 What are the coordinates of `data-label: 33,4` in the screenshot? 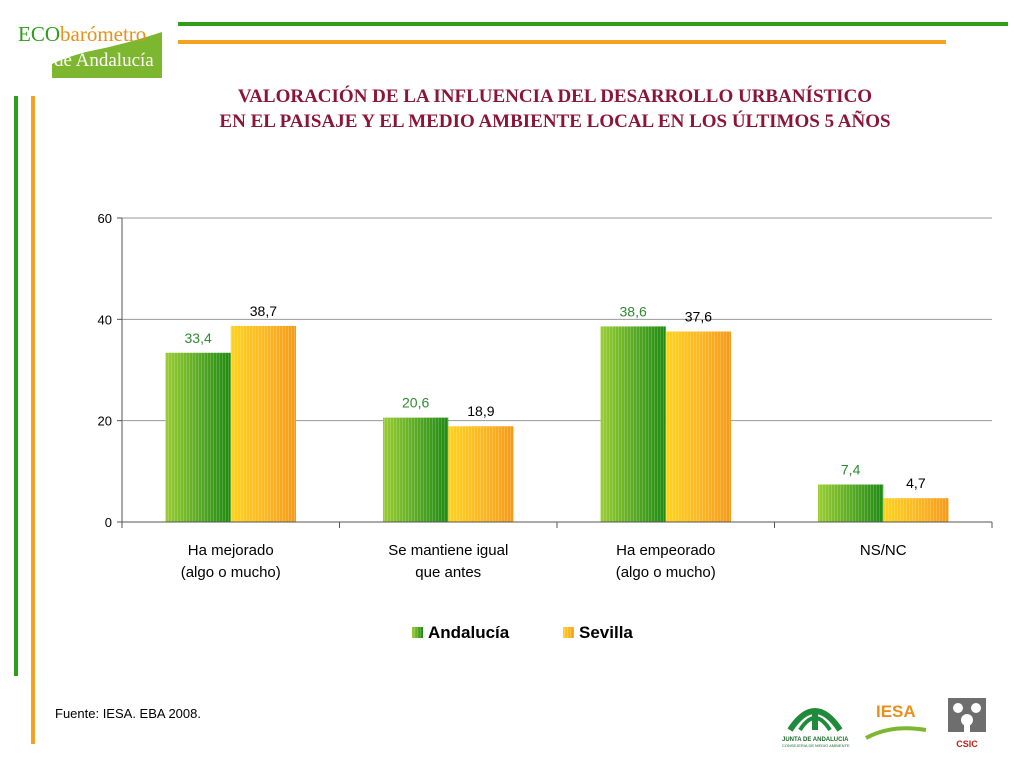 It's located at (198, 338).